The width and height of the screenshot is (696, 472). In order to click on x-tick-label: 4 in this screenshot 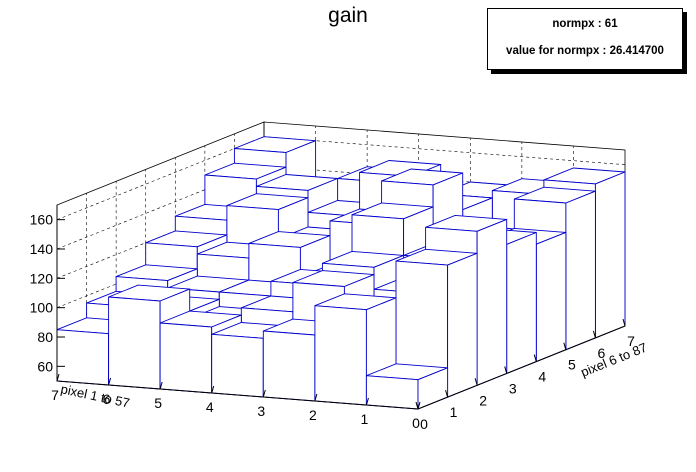, I will do `click(210, 407)`.